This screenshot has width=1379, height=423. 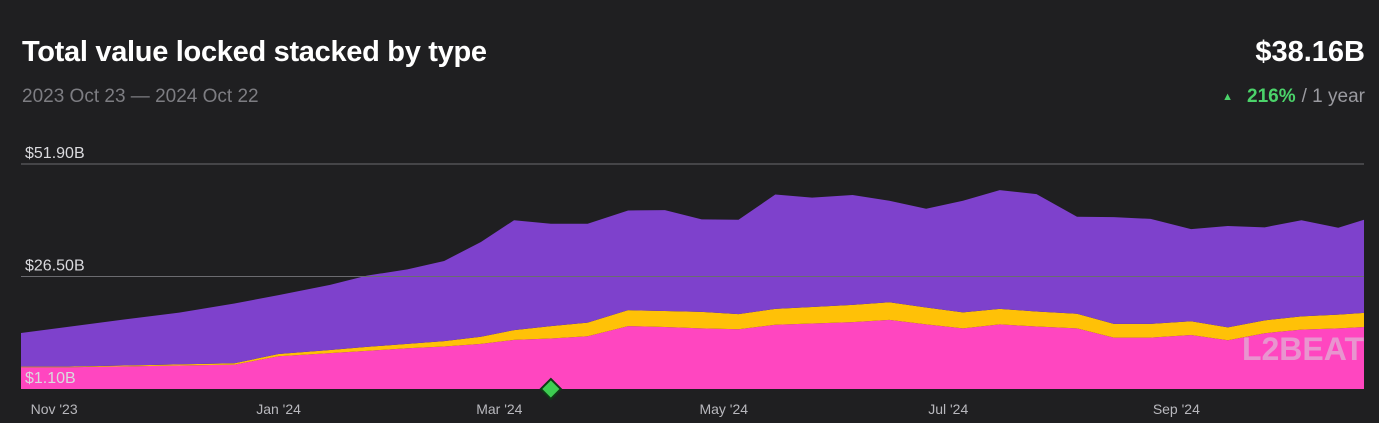 What do you see at coordinates (1310, 52) in the screenshot?
I see `current-tvl-value: $38.16B` at bounding box center [1310, 52].